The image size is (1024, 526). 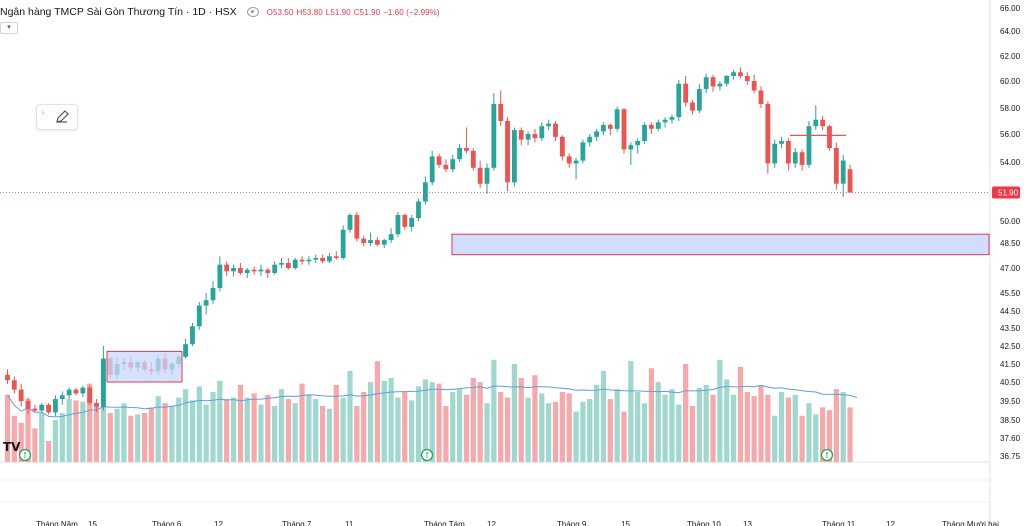 I want to click on ohlc-high: H53.80, so click(x=309, y=12).